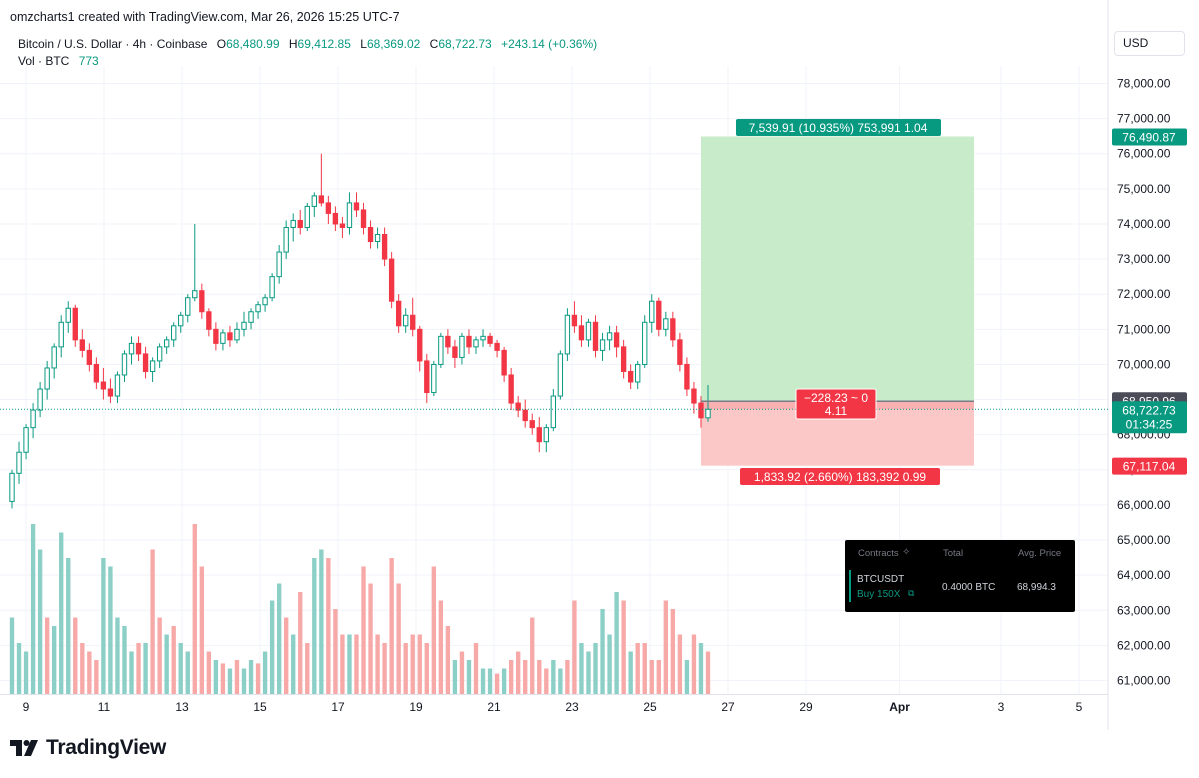 The width and height of the screenshot is (1199, 778). Describe the element at coordinates (44, 61) in the screenshot. I see `volume-label: Vol · BTC` at that location.